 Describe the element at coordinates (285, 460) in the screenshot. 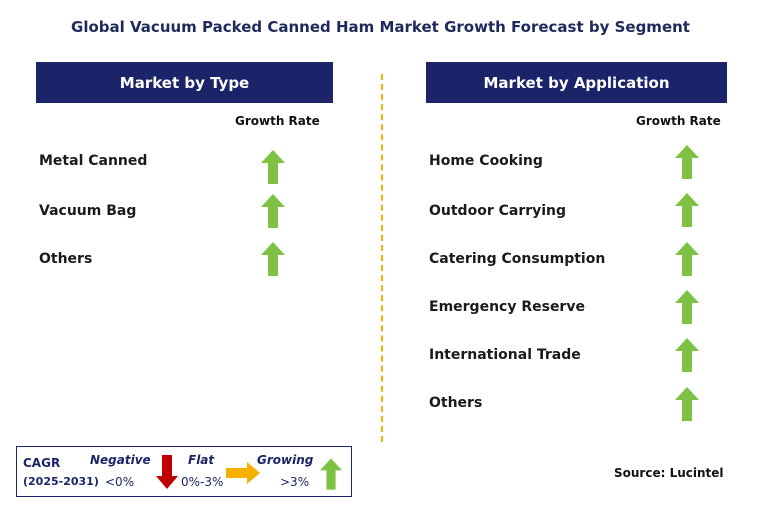

I see `legend-growing-label: Growing` at that location.